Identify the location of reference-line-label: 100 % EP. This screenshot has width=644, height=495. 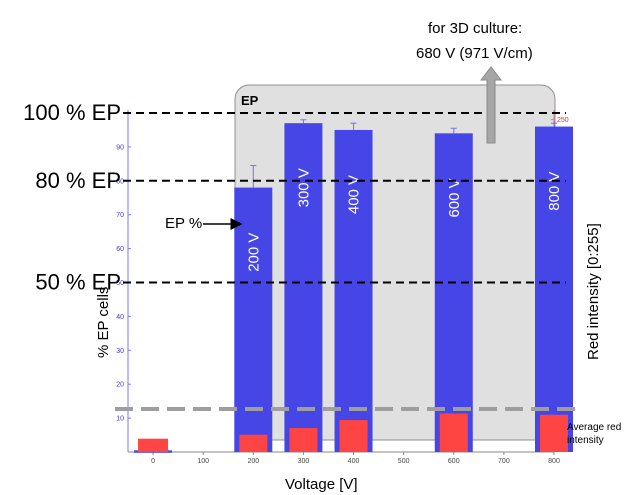
(72, 112).